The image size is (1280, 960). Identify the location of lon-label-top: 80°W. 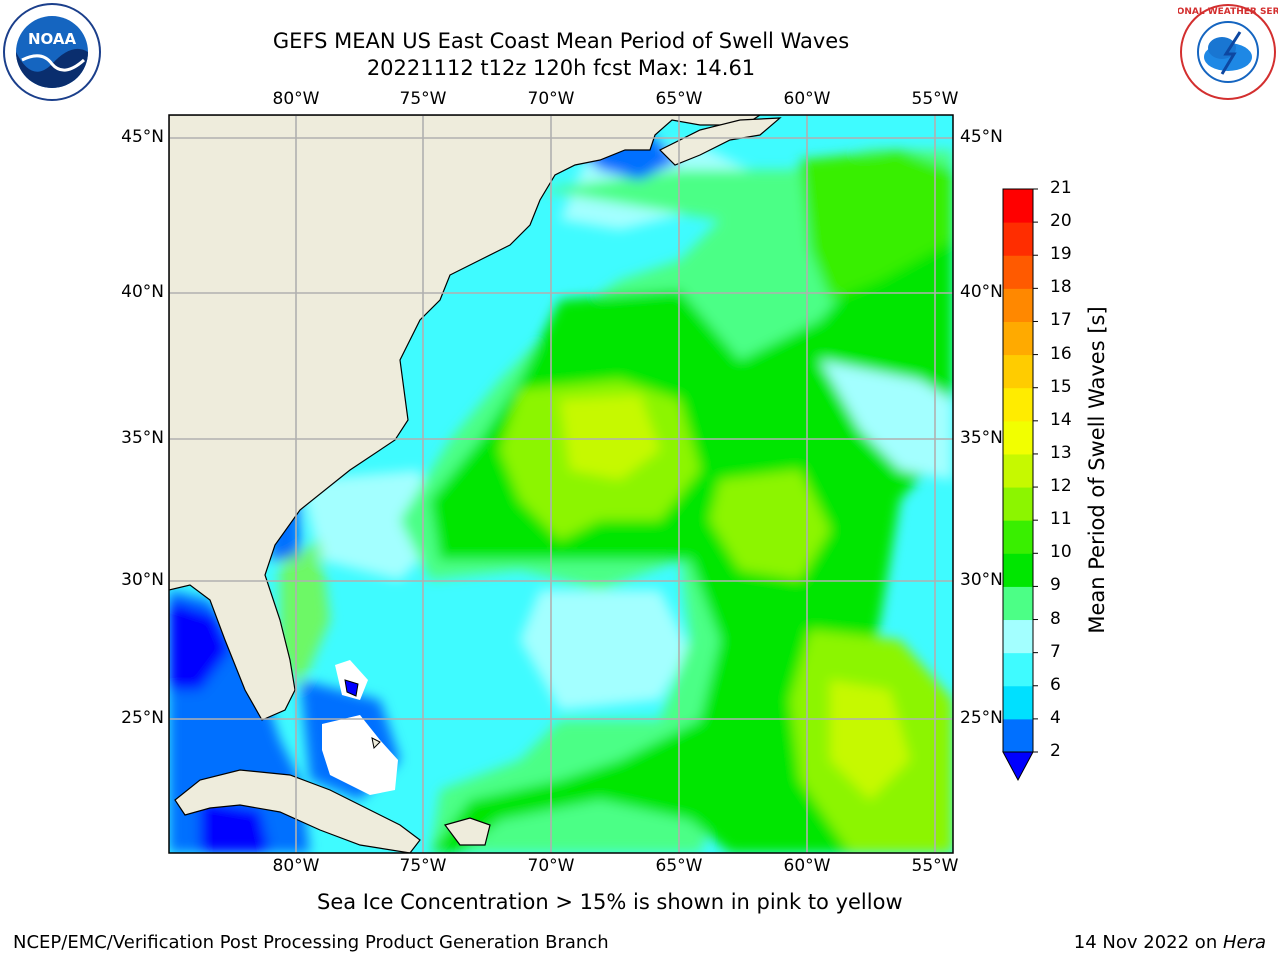
(296, 99).